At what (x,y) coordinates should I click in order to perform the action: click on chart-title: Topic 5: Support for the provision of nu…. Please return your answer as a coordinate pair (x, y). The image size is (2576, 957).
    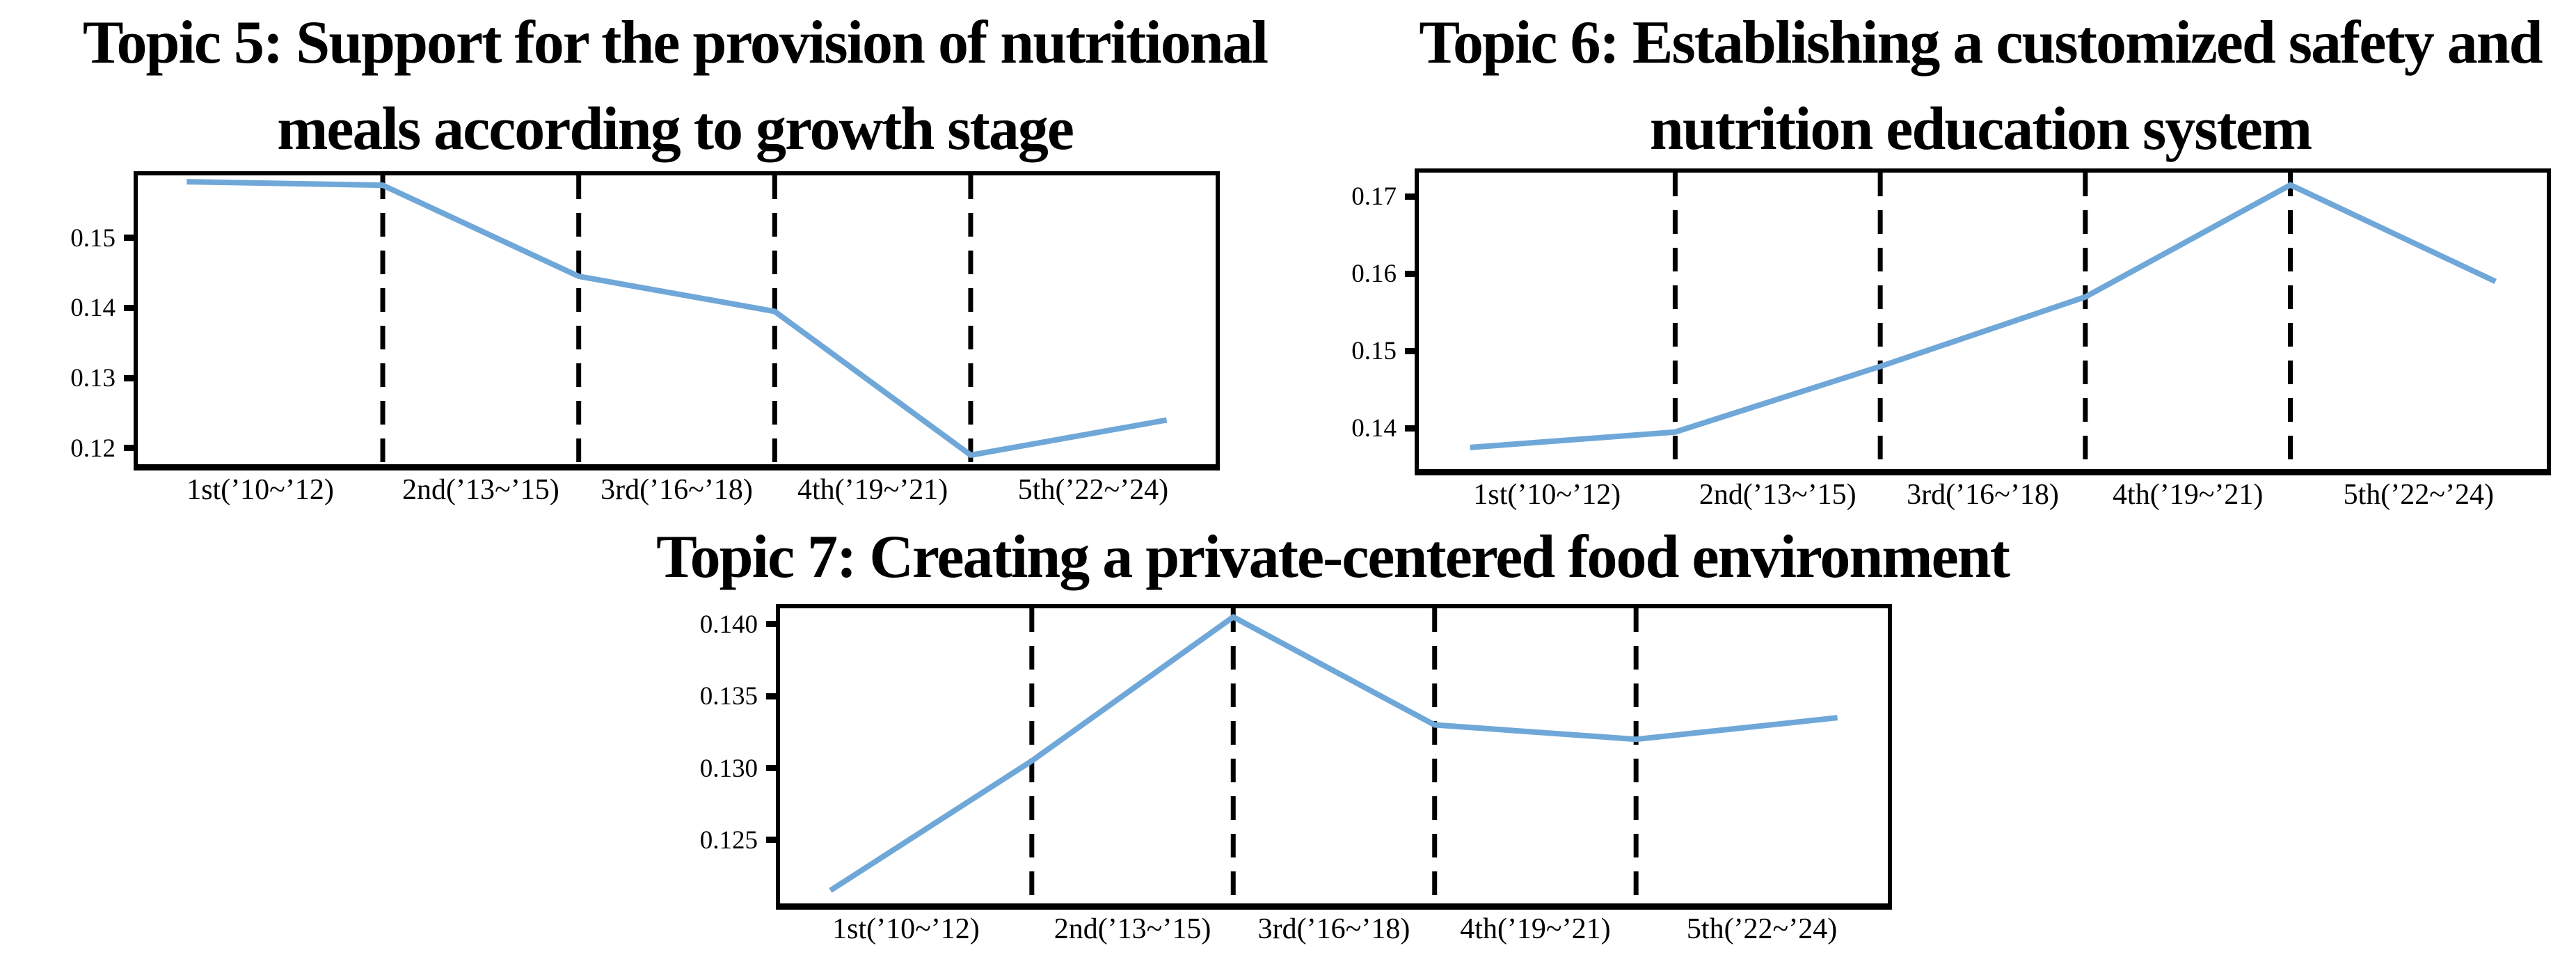
    Looking at the image, I should click on (675, 86).